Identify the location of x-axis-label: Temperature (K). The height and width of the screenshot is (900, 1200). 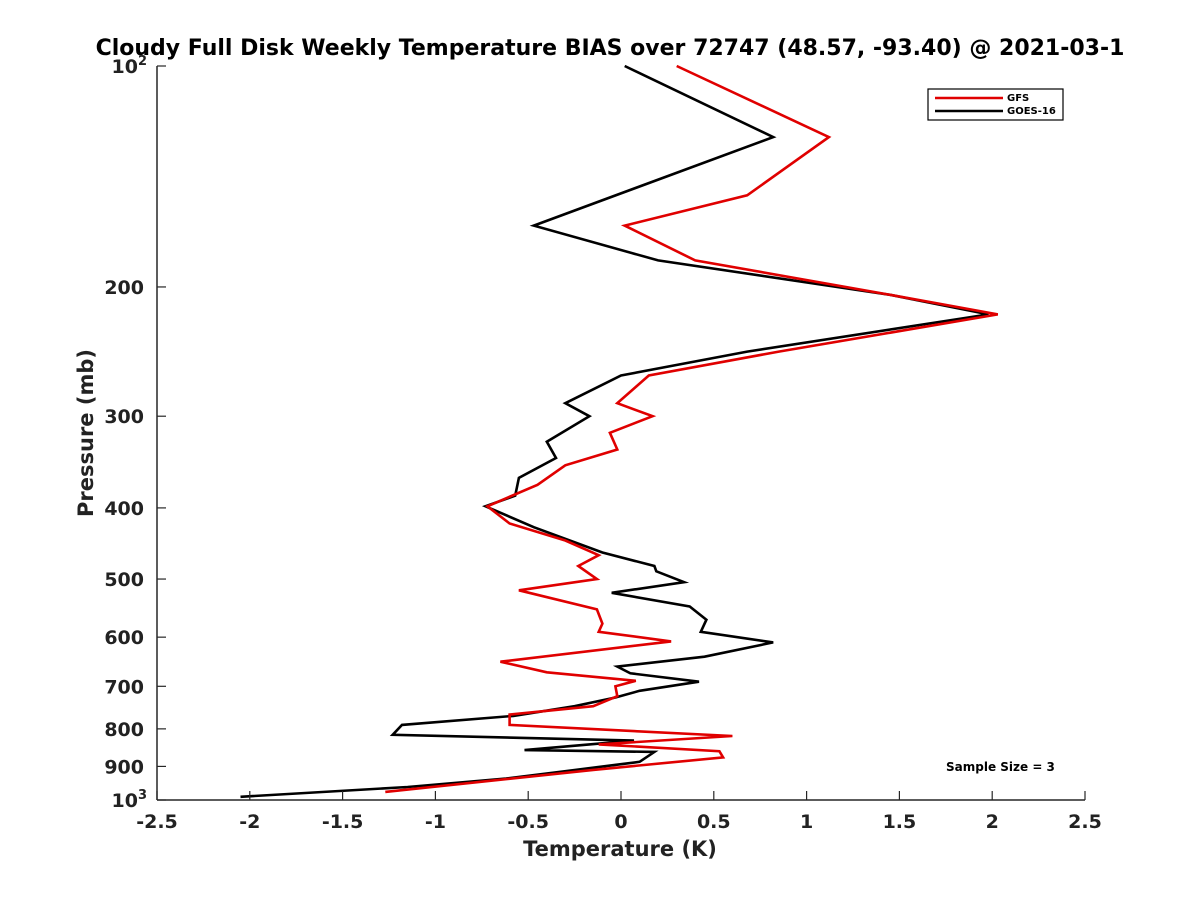
(620, 849).